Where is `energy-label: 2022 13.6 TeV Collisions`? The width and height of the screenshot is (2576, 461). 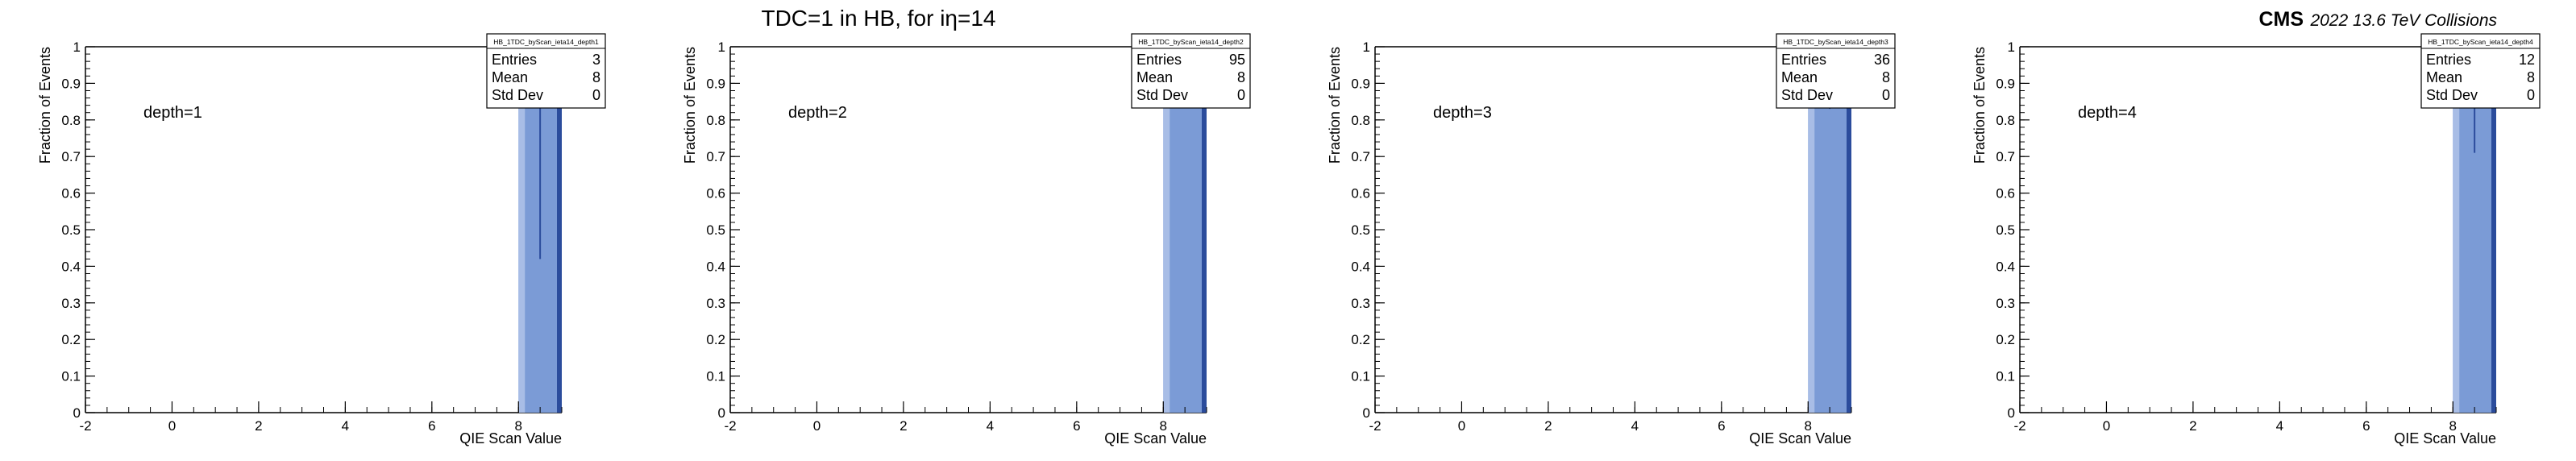 energy-label: 2022 13.6 TeV Collisions is located at coordinates (2403, 20).